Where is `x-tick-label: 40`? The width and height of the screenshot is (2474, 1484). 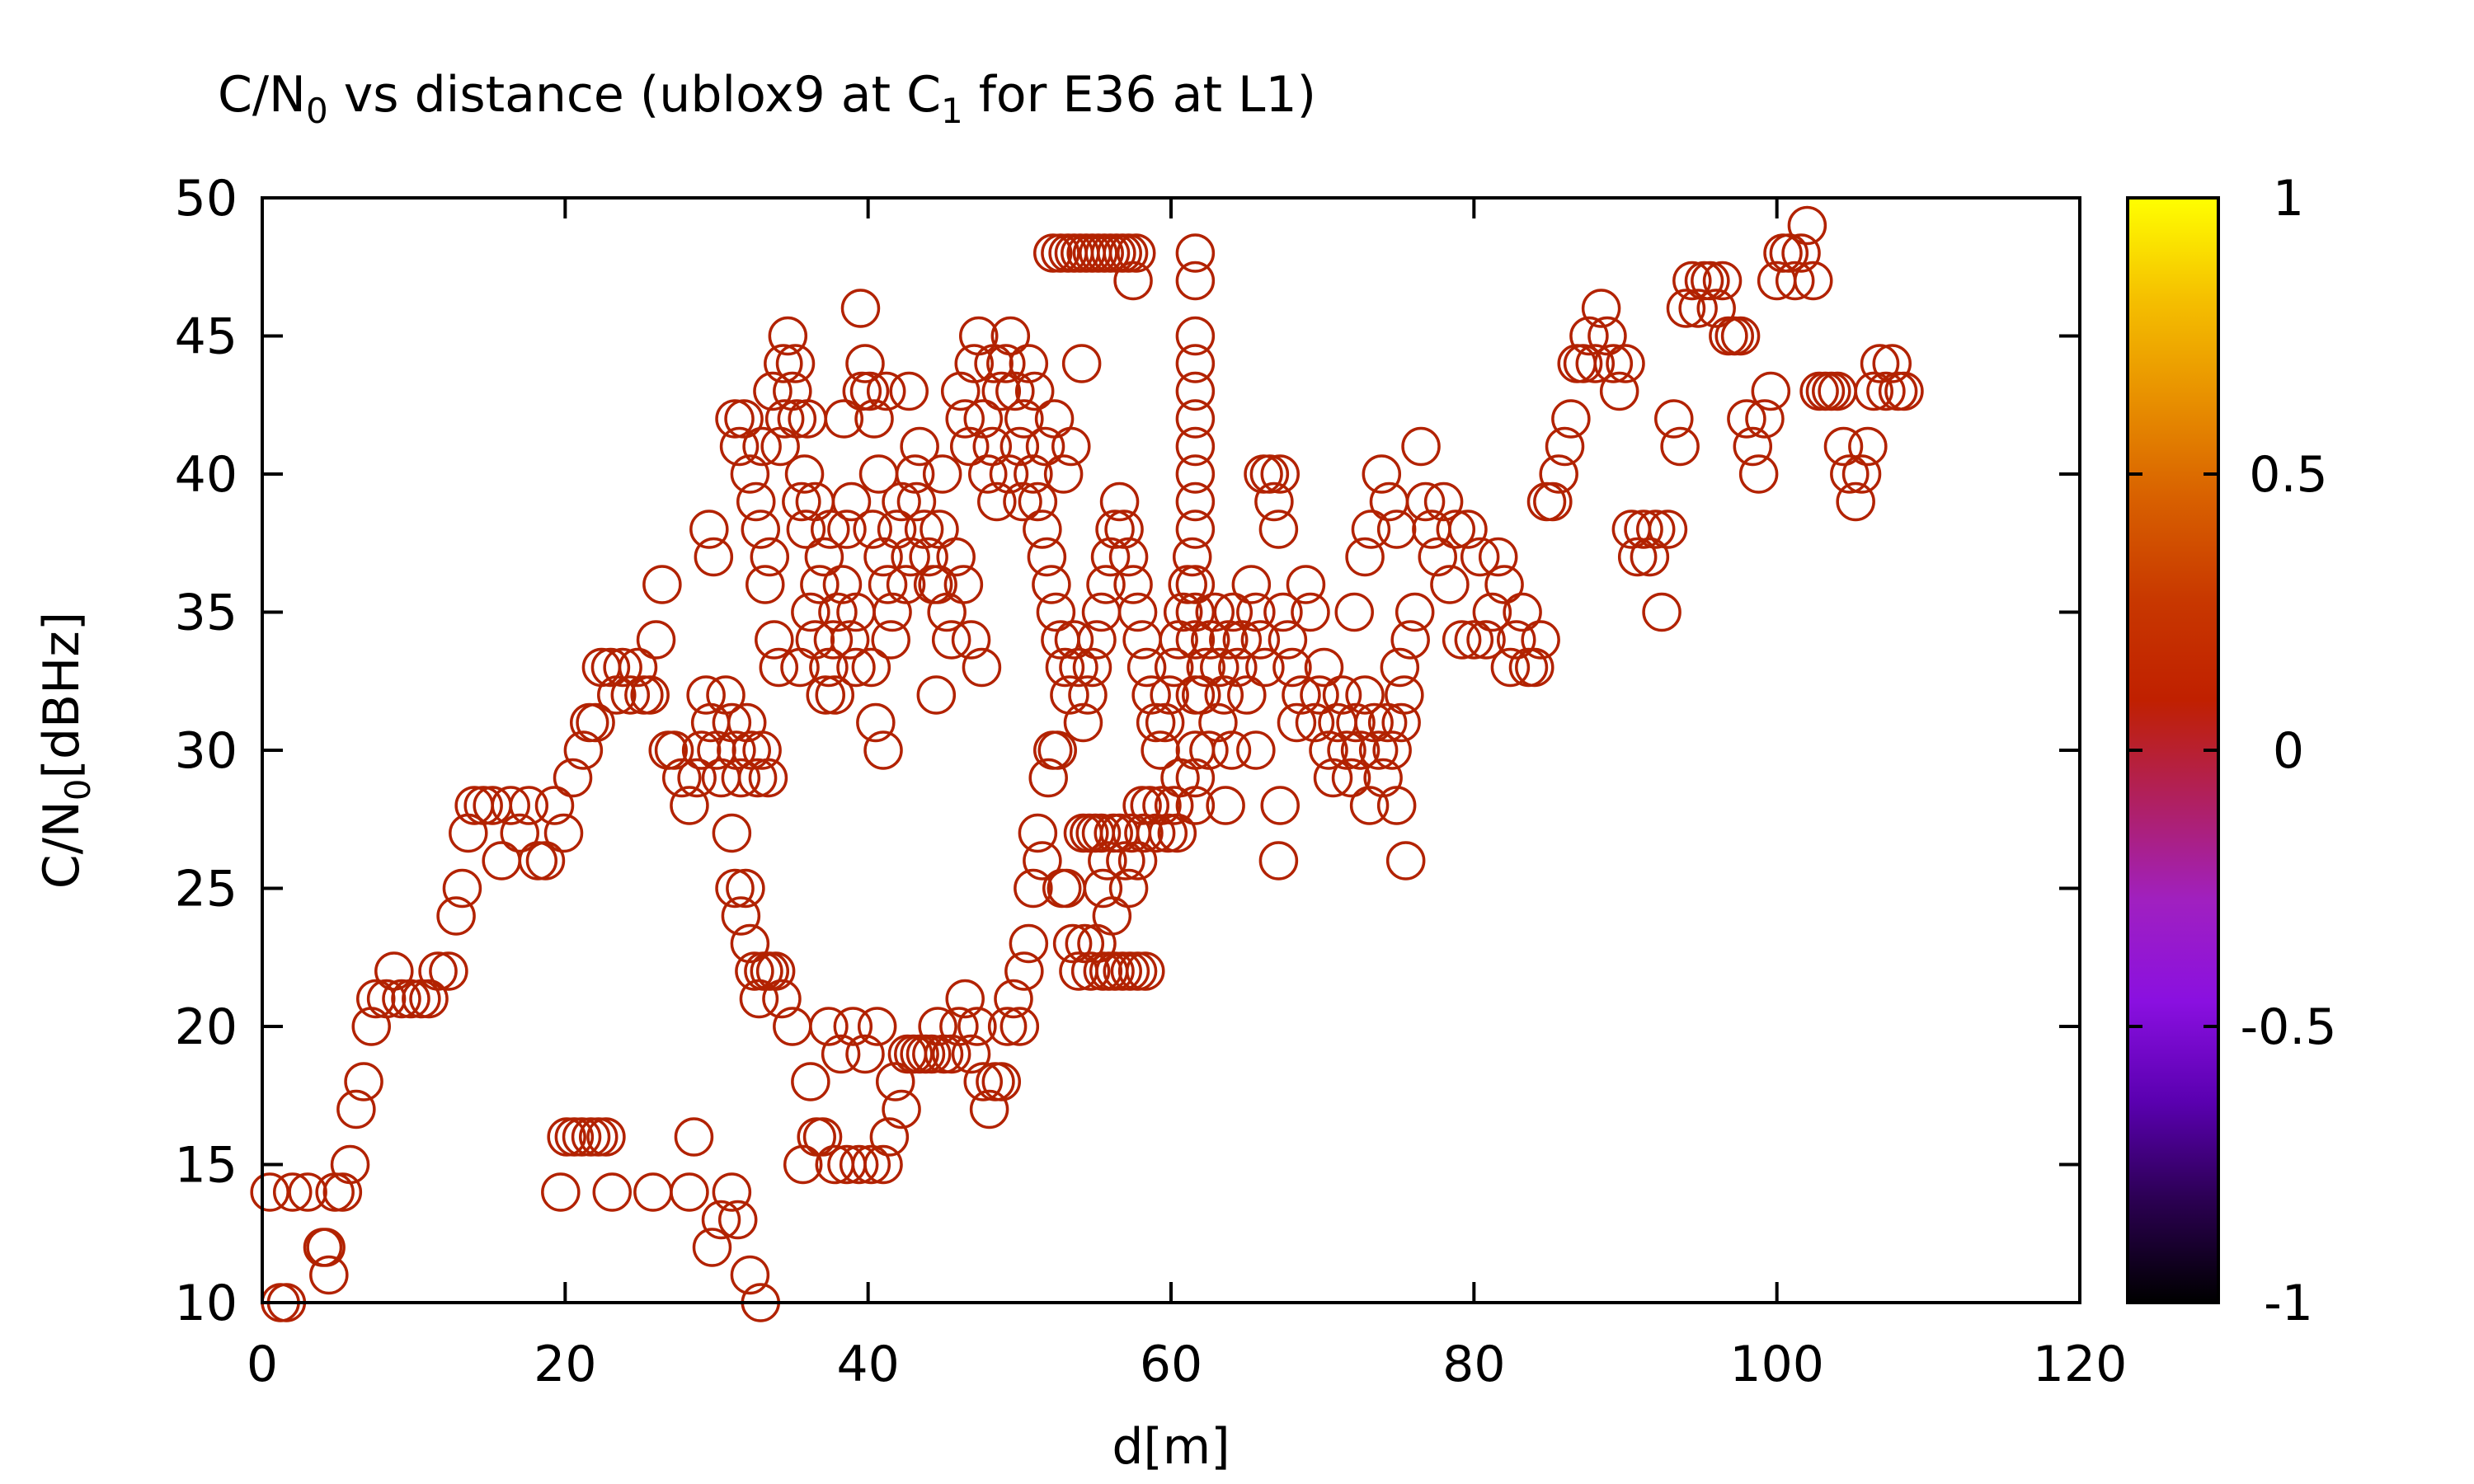 x-tick-label: 40 is located at coordinates (867, 1364).